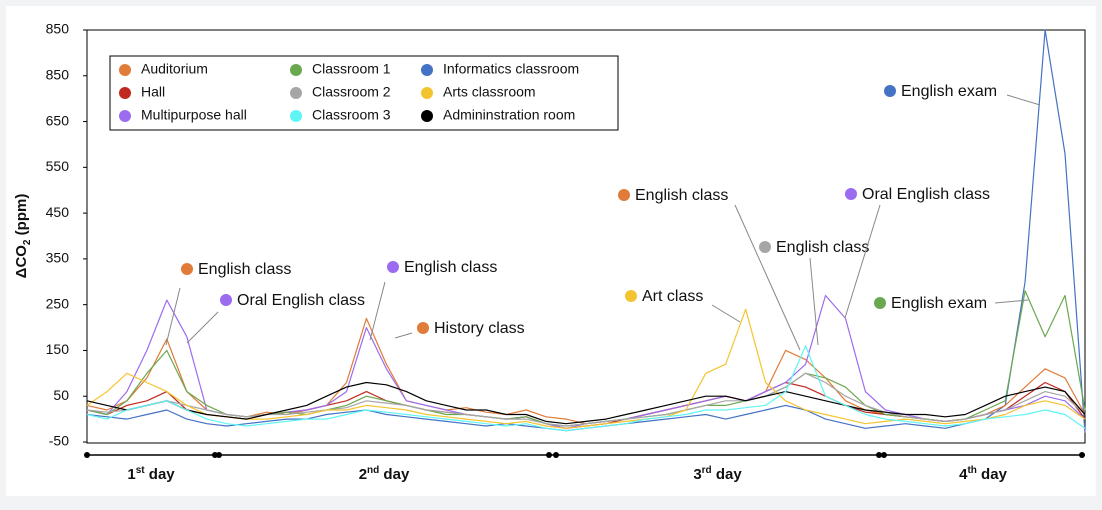 The image size is (1102, 510). I want to click on annotation-label: Art class, so click(672, 296).